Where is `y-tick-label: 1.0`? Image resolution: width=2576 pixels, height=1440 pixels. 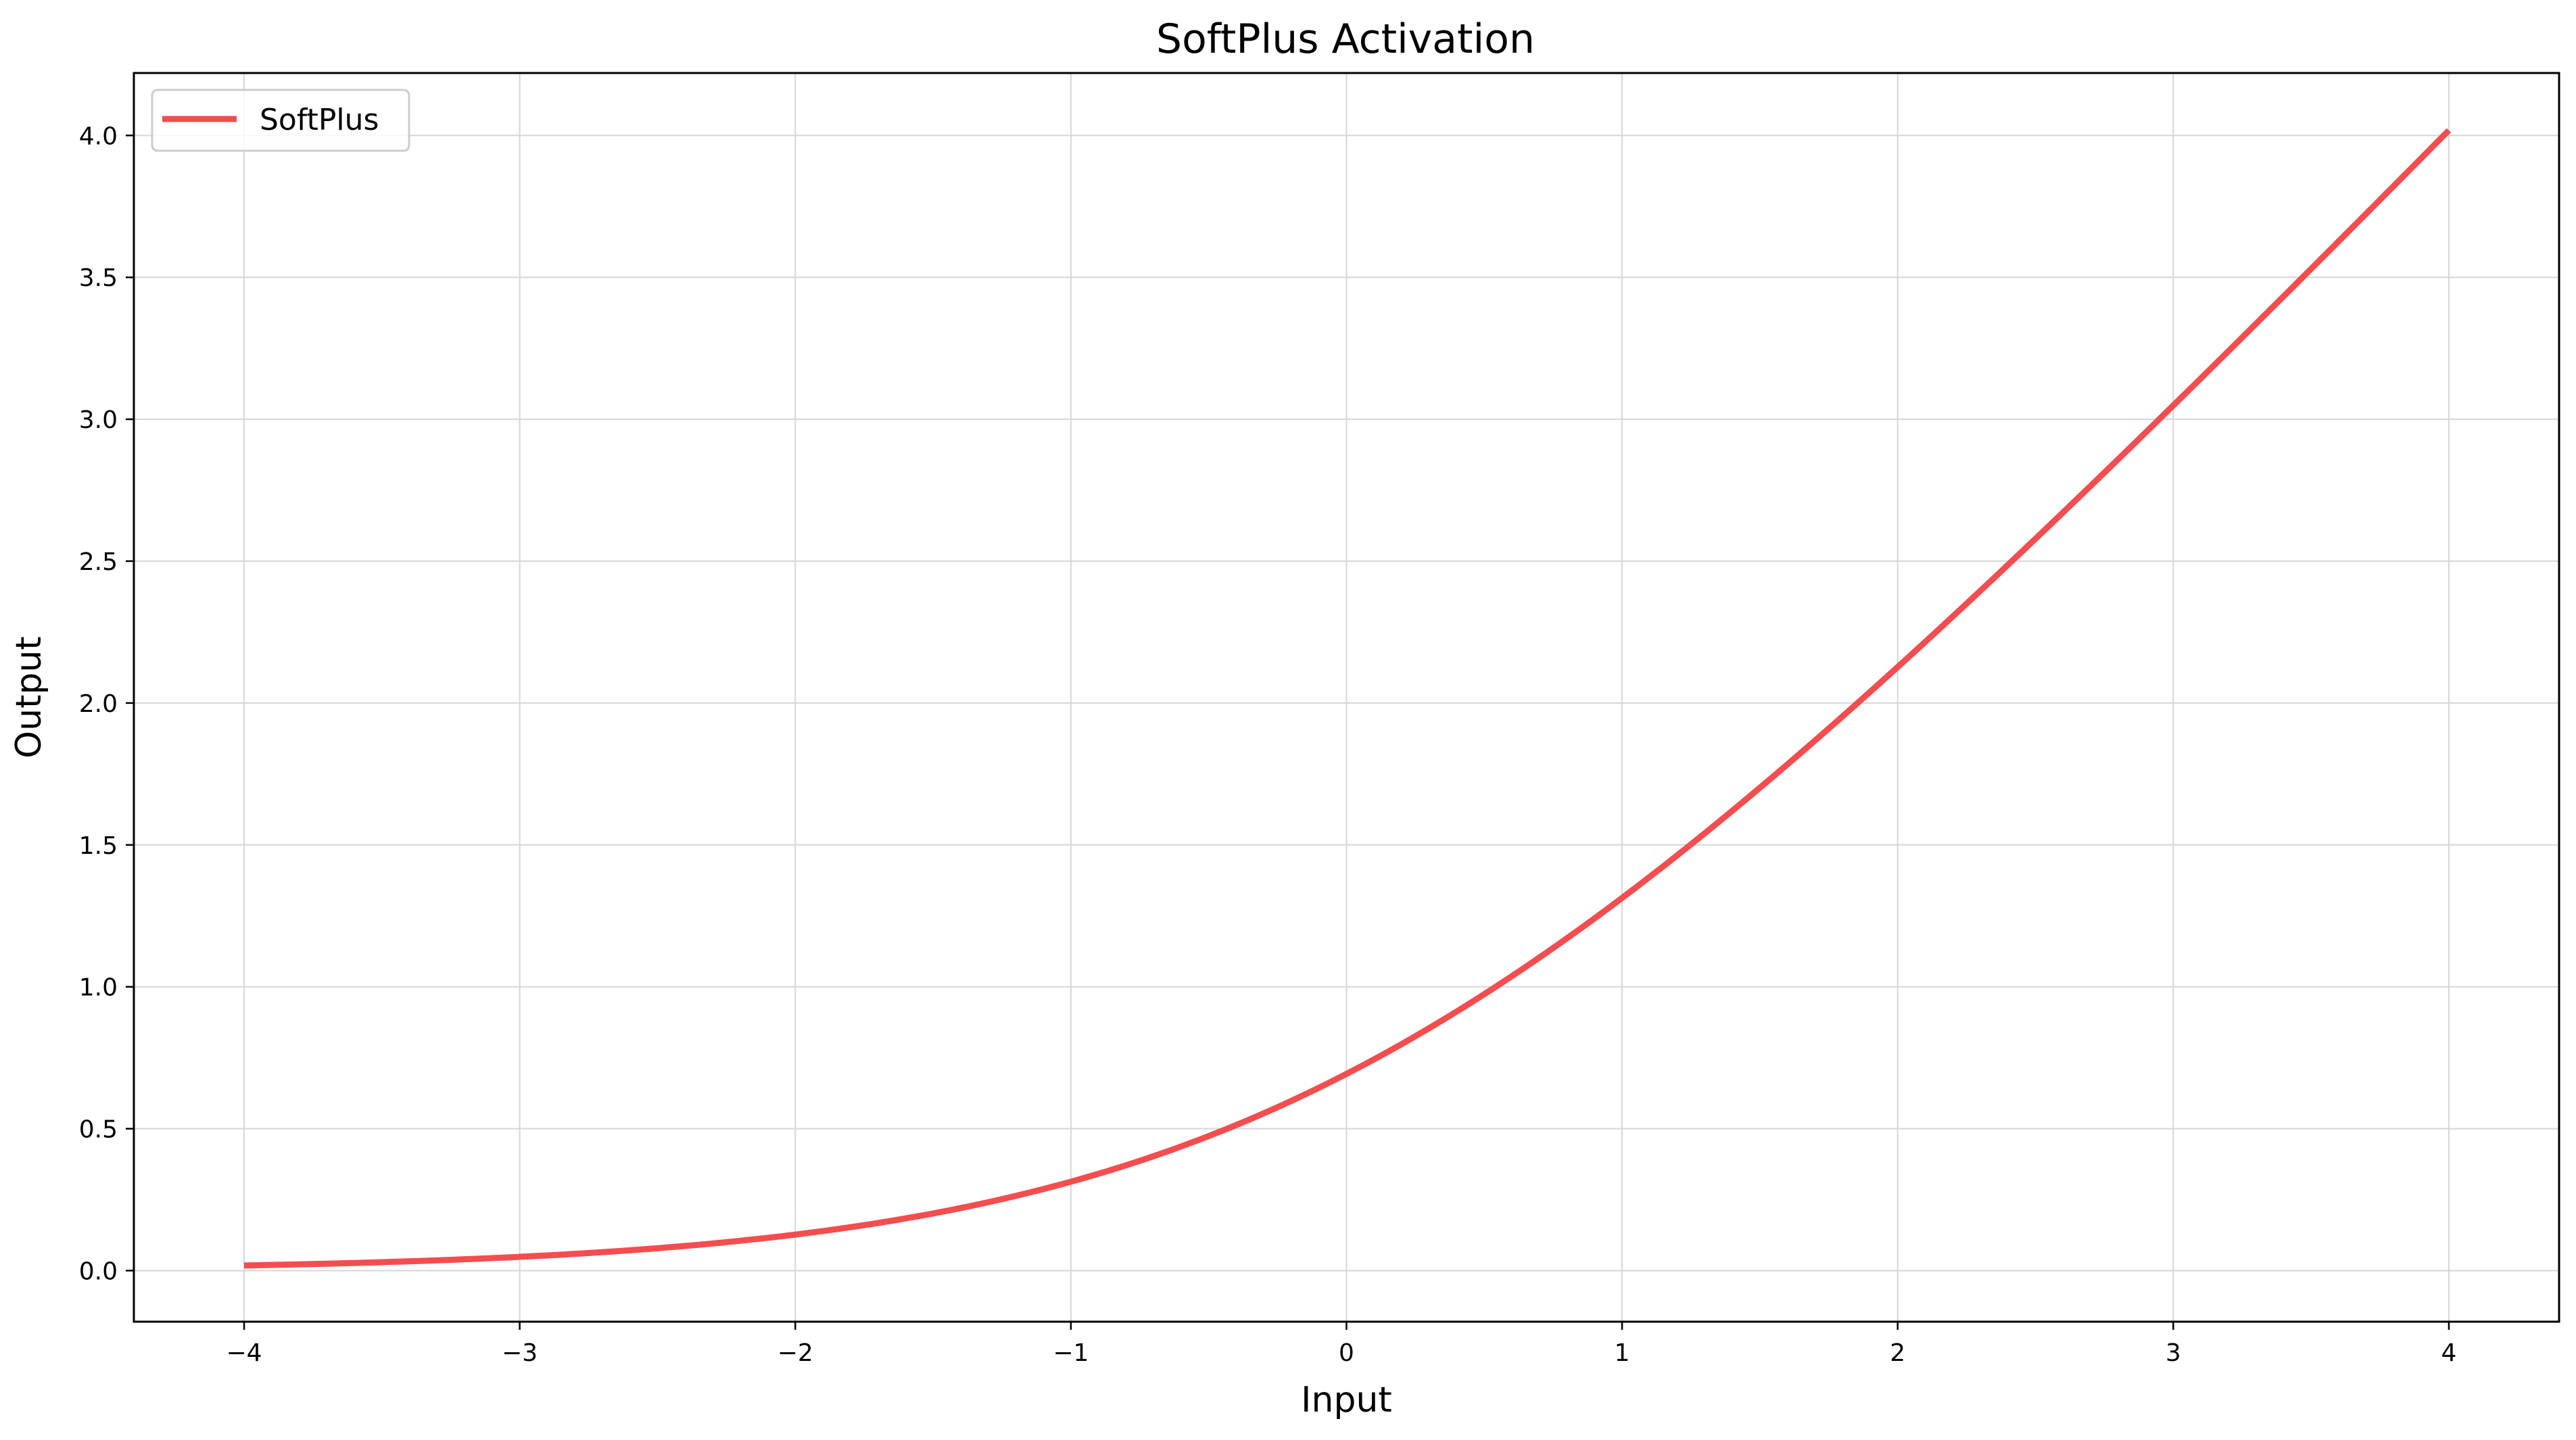
y-tick-label: 1.0 is located at coordinates (98, 988).